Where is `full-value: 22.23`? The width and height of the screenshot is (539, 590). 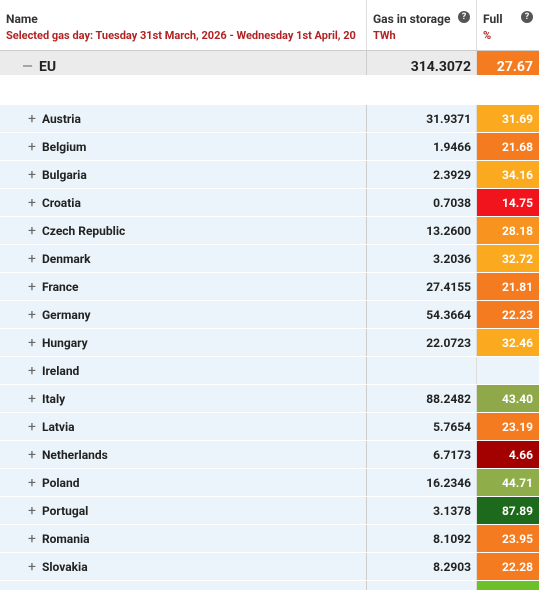 full-value: 22.23 is located at coordinates (517, 314).